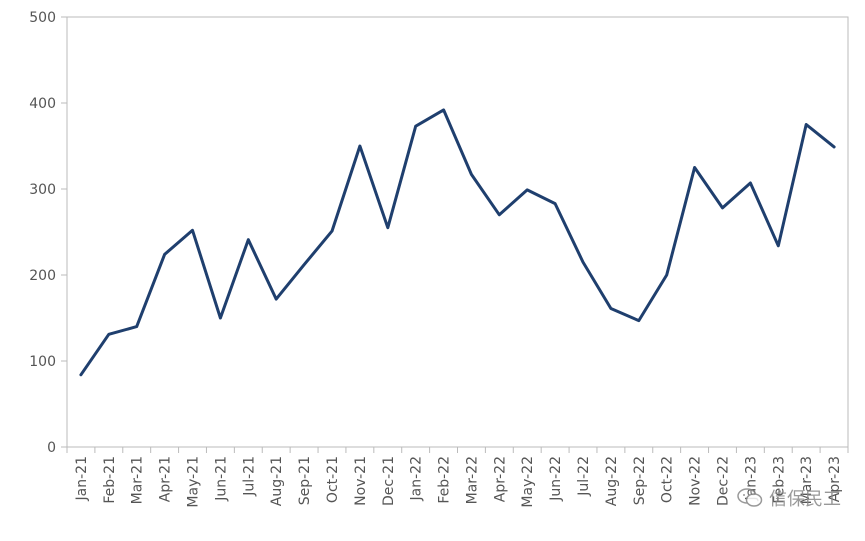 The width and height of the screenshot is (865, 541). I want to click on x-tick-label: May-22, so click(528, 482).